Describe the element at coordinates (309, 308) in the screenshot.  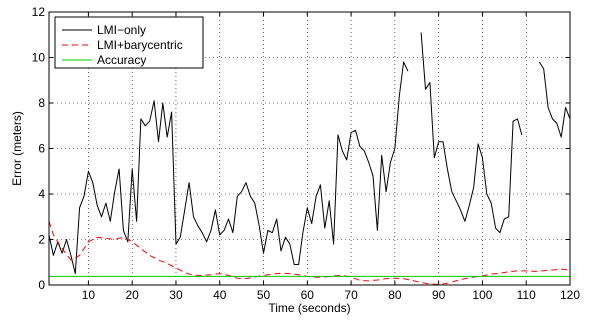
I see `x-axis-label: Time (seconds)` at that location.